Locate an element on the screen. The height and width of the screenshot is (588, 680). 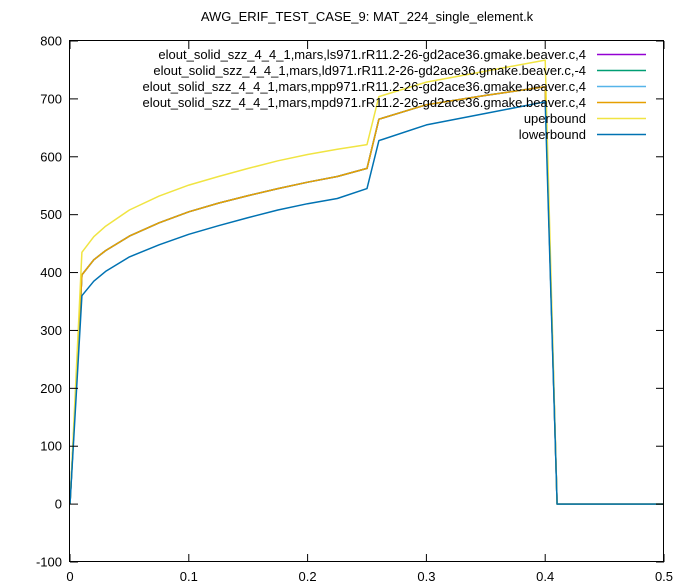
legend-label: uperbound is located at coordinates (555, 118).